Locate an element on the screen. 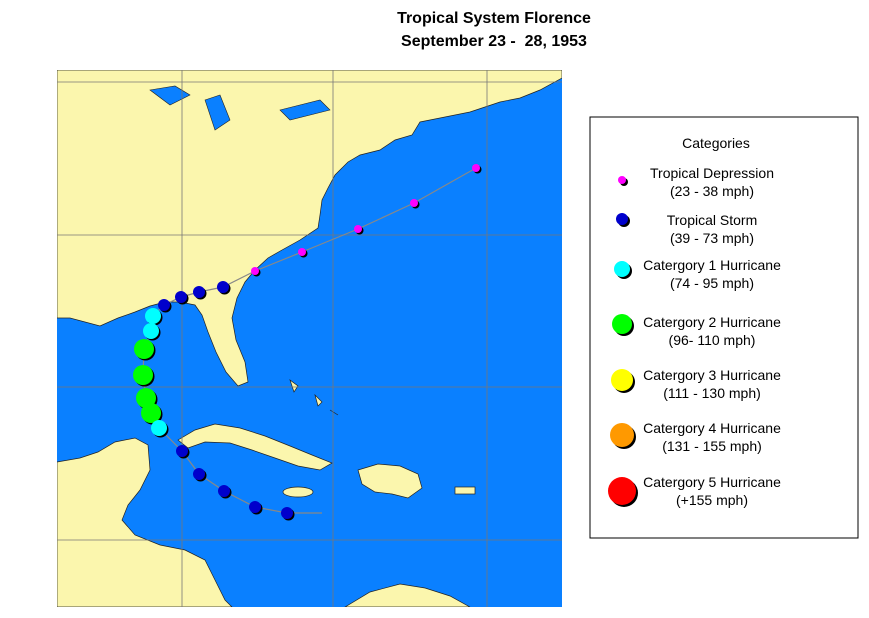  jamaica is located at coordinates (298, 492).